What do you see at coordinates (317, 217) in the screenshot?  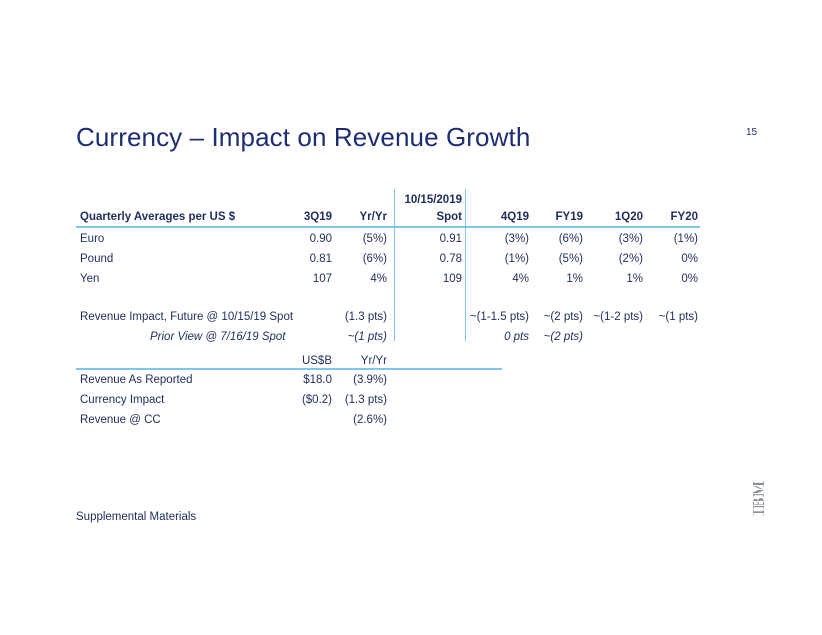 I see `header-3q19: 3Q19` at bounding box center [317, 217].